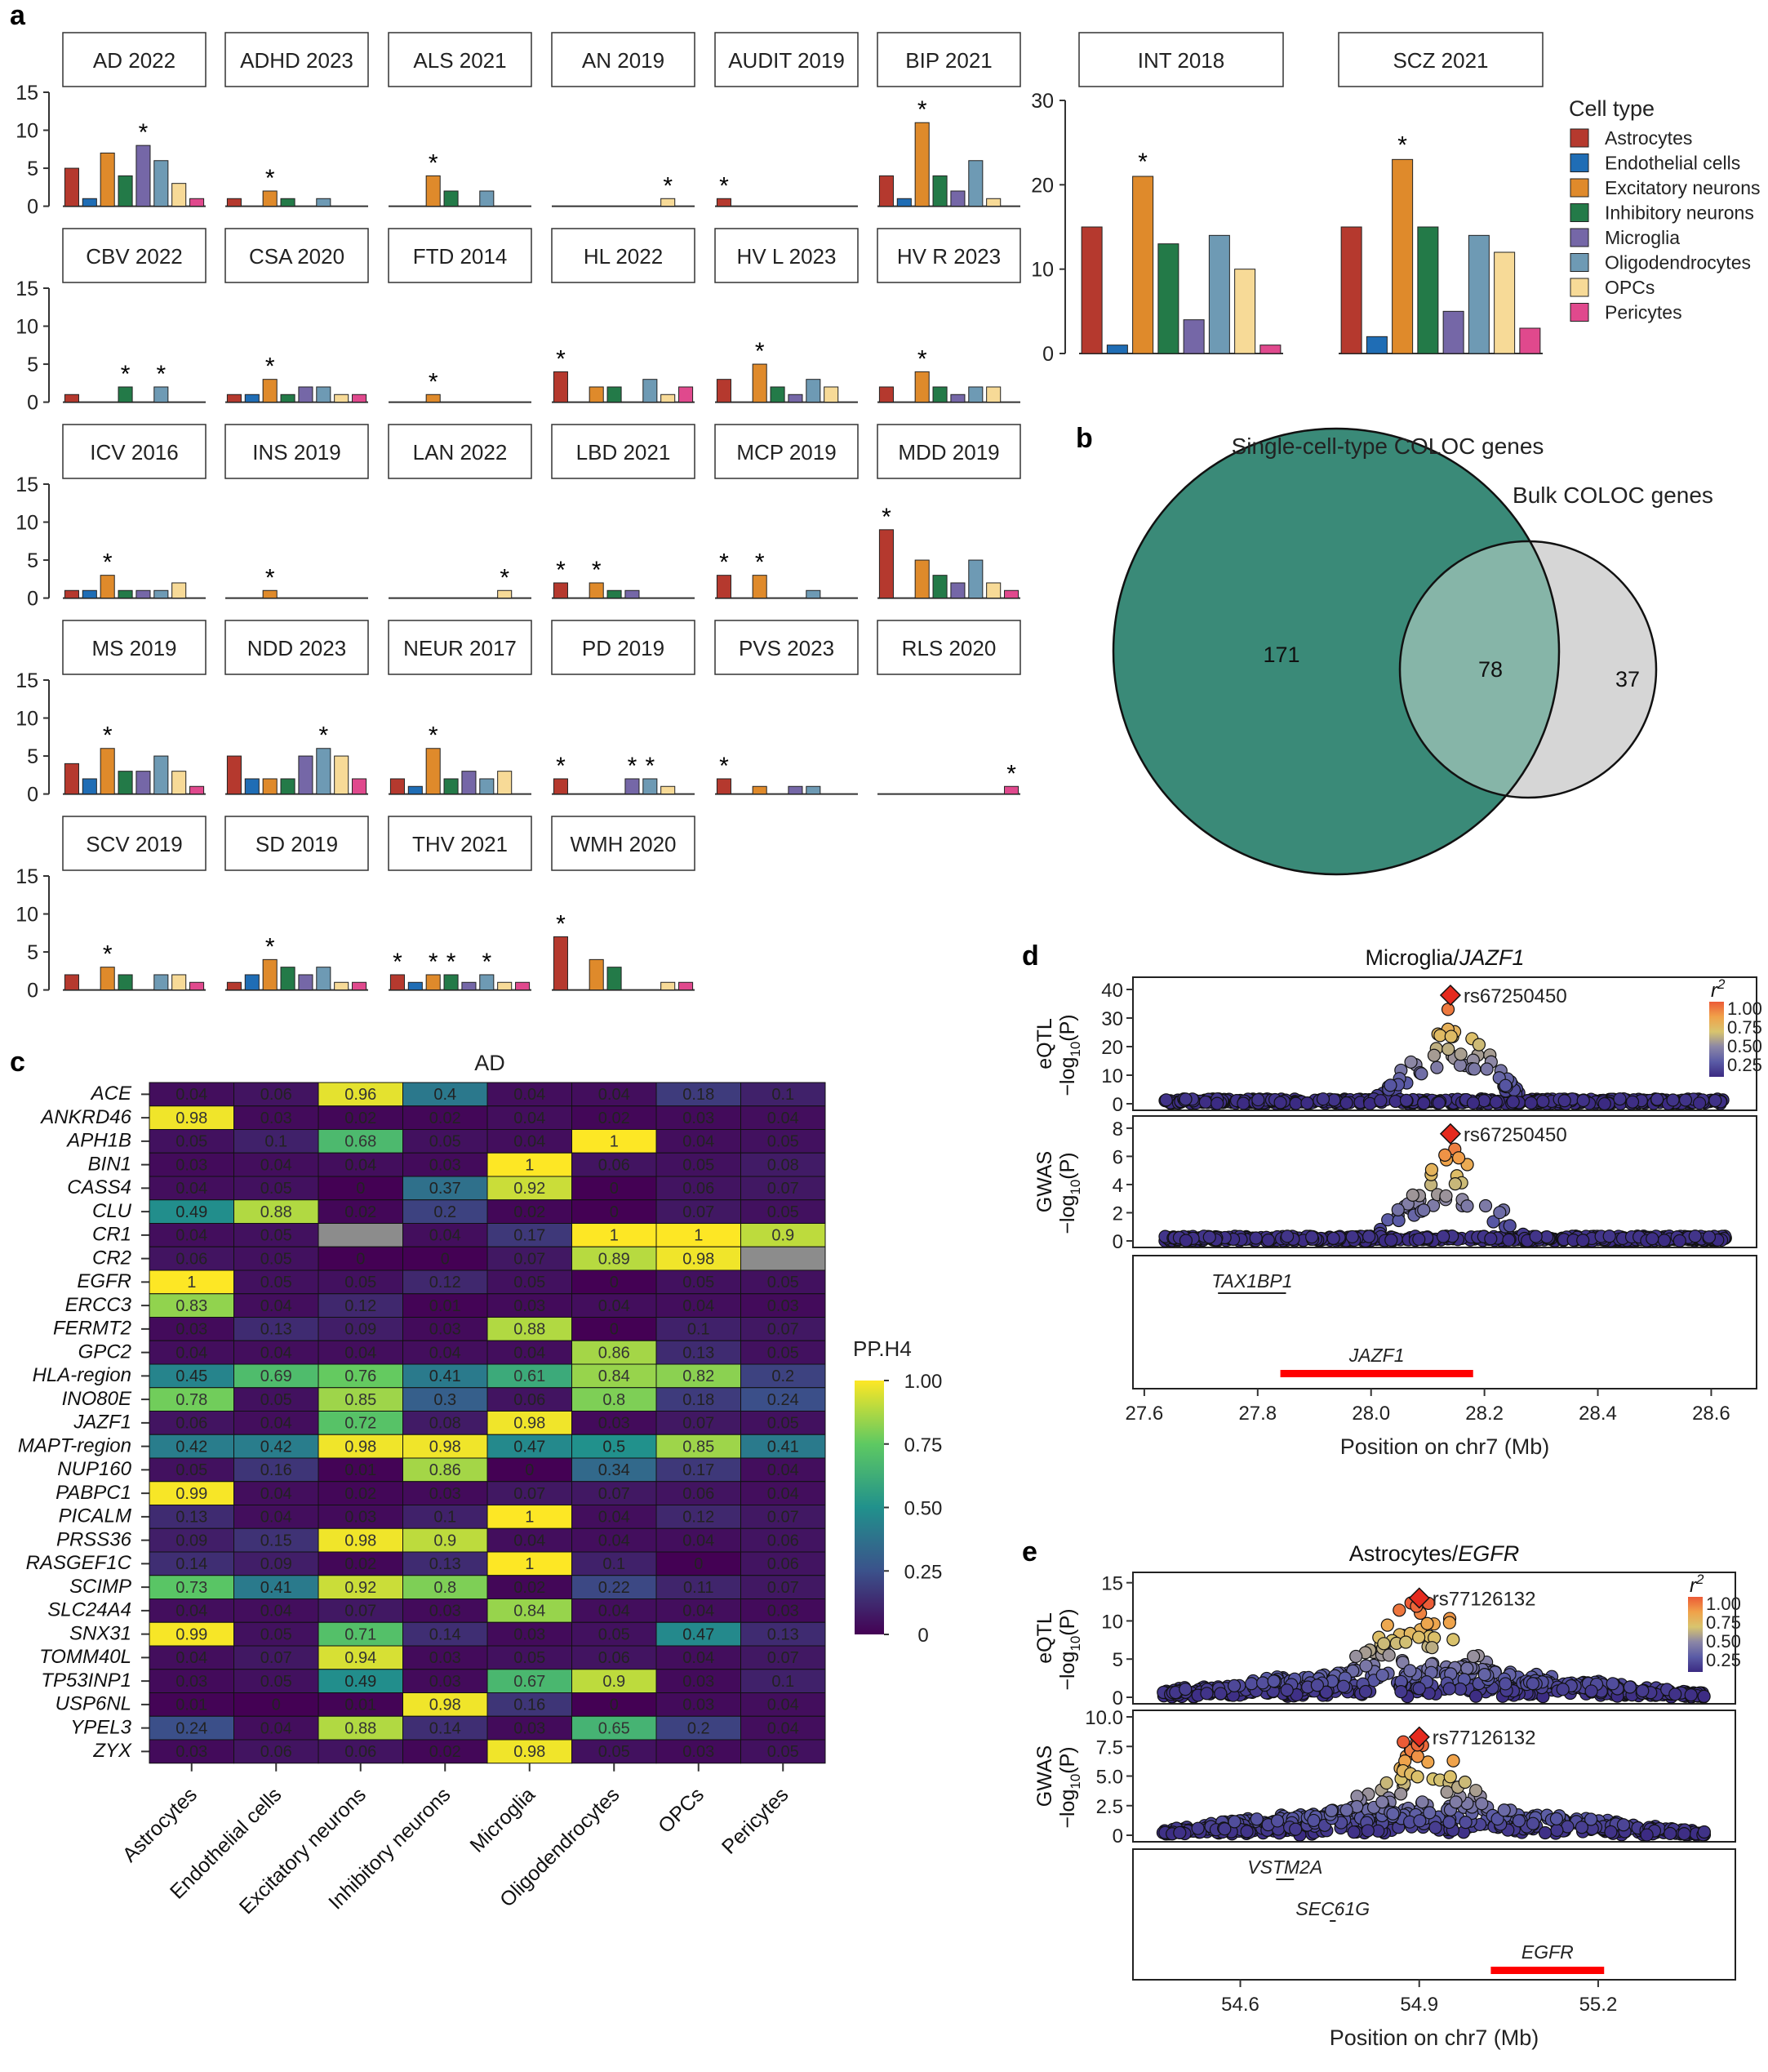  Describe the element at coordinates (1548, 1952) in the screenshot. I see `gene-label: EGFR` at that location.